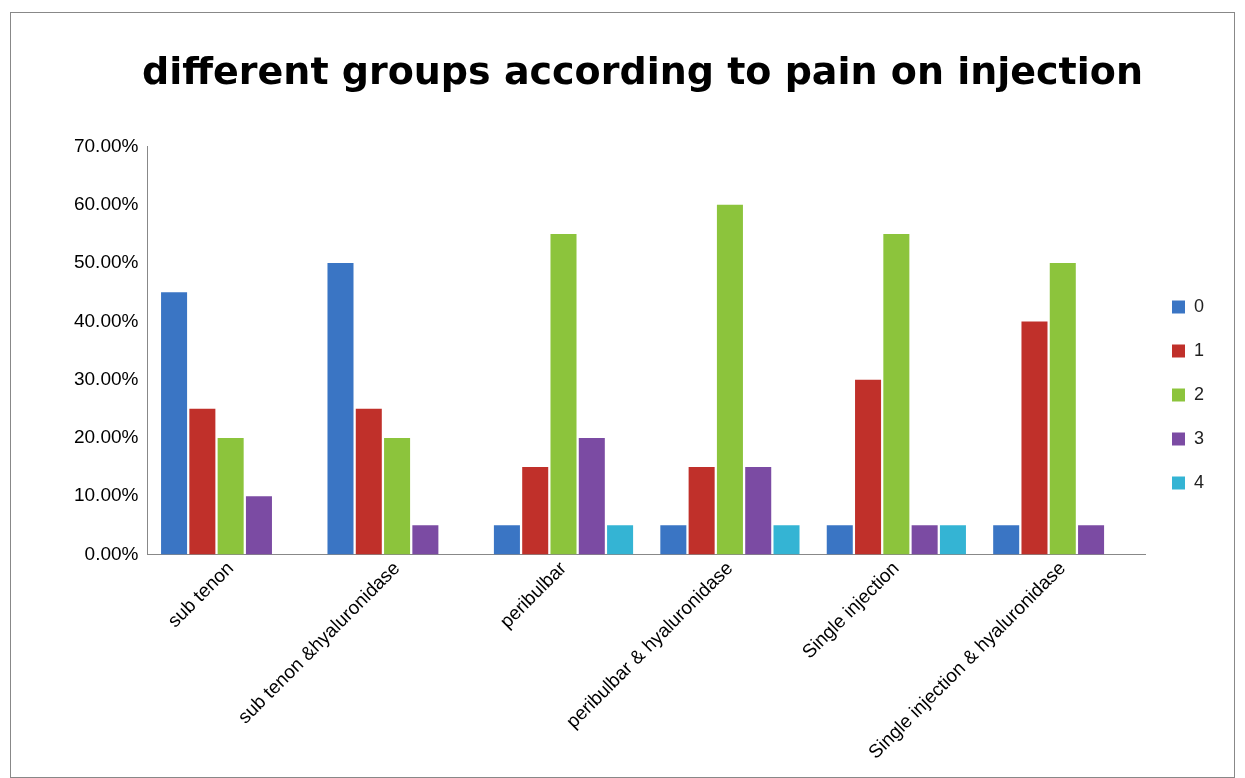  What do you see at coordinates (1198, 349) in the screenshot?
I see `legend-label: 1` at bounding box center [1198, 349].